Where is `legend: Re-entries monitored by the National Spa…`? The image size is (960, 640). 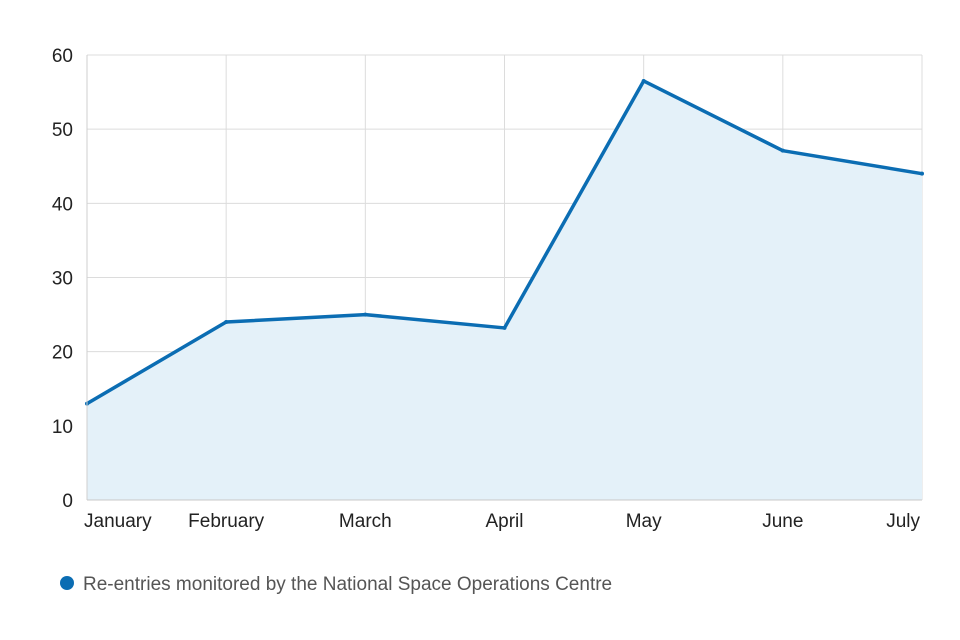
legend: Re-entries monitored by the National Spa… is located at coordinates (336, 584).